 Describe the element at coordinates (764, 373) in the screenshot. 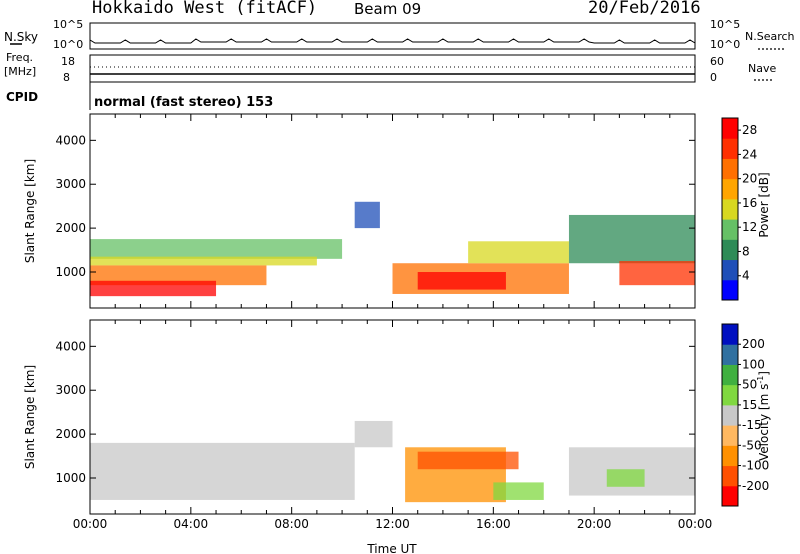

I see `velocity-cbar-title-end: ]` at that location.